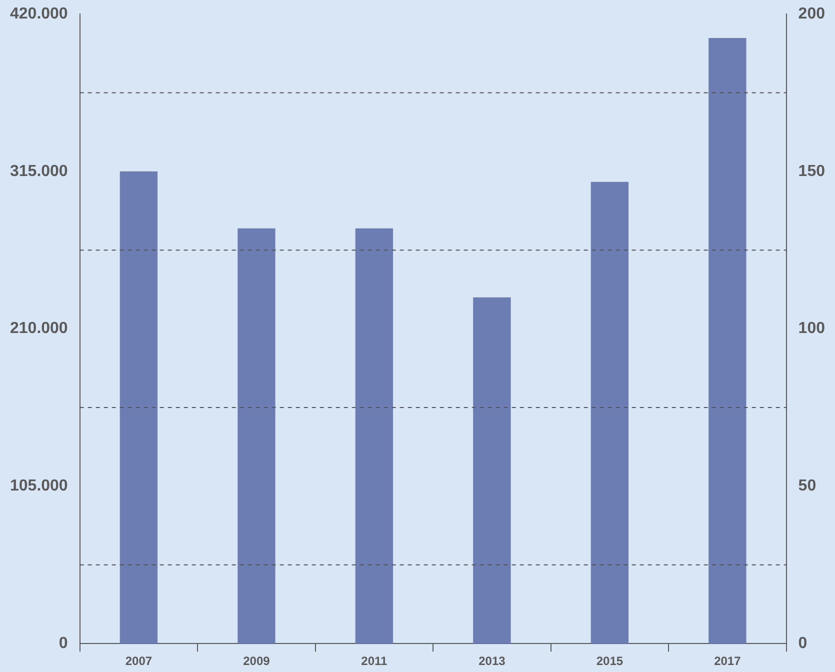 The width and height of the screenshot is (835, 672). I want to click on y2-tick-label: 0, so click(803, 643).